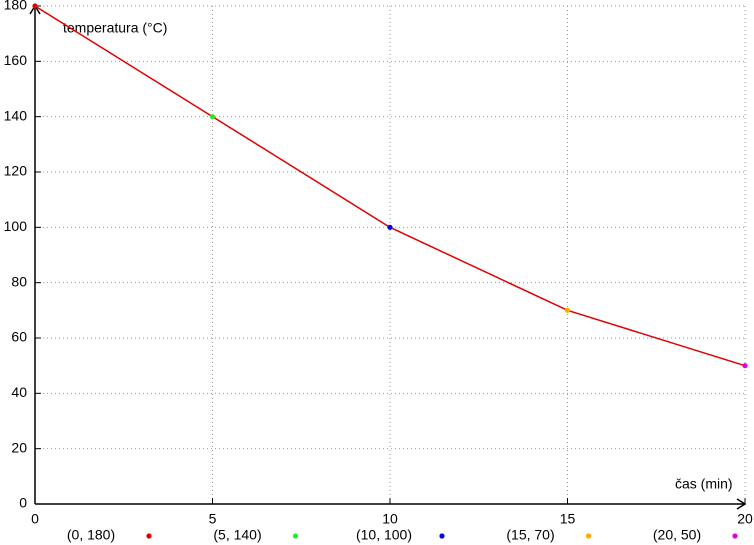  What do you see at coordinates (23, 503) in the screenshot?
I see `y-tick-label: 0` at bounding box center [23, 503].